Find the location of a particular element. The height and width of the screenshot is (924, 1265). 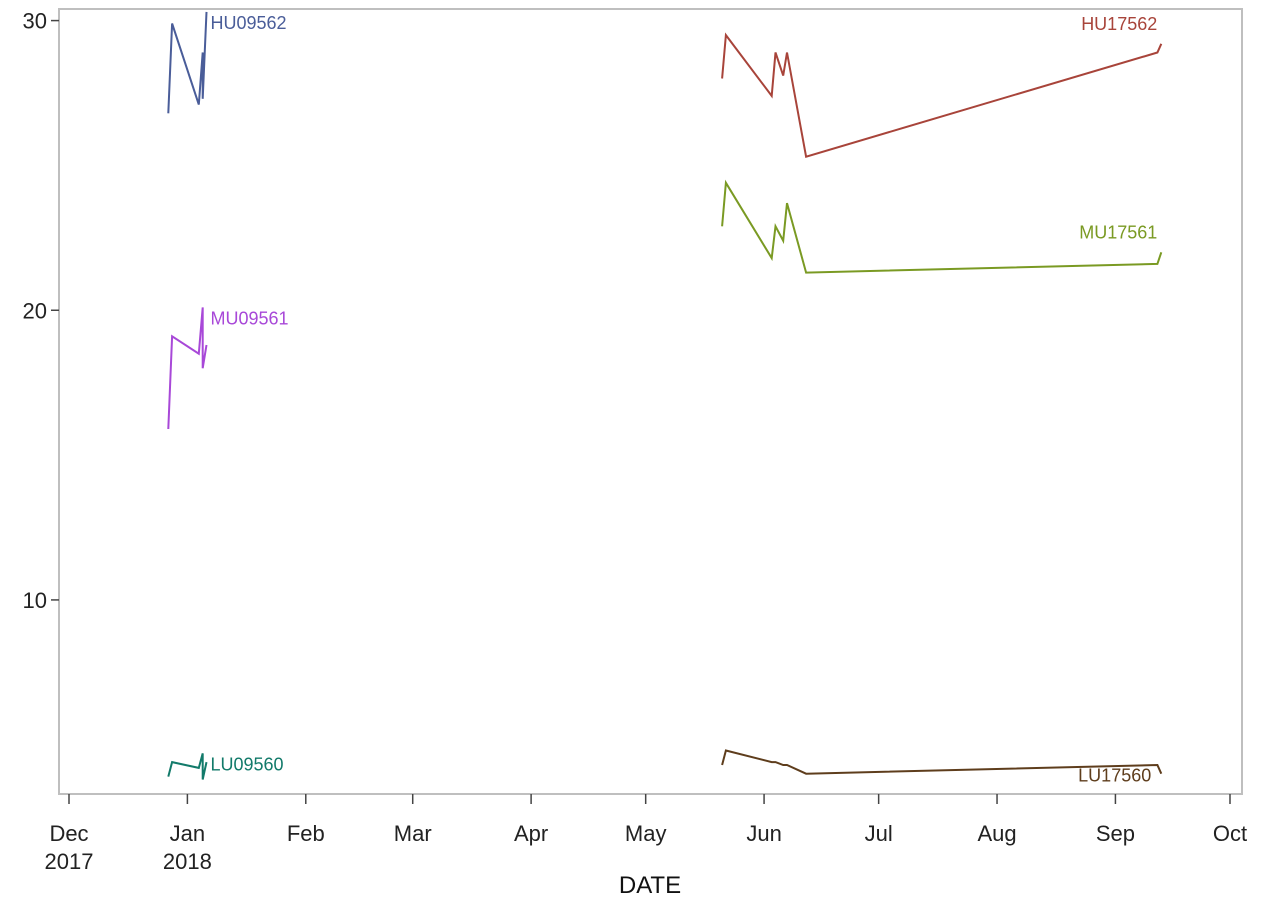

series-label-hu09562: HU09562 is located at coordinates (248, 23).